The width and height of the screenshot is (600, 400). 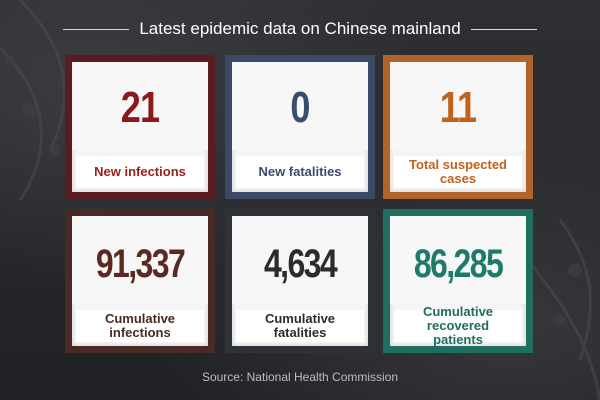 I want to click on cumulative-infections-label: Cumulative infections, so click(x=140, y=326).